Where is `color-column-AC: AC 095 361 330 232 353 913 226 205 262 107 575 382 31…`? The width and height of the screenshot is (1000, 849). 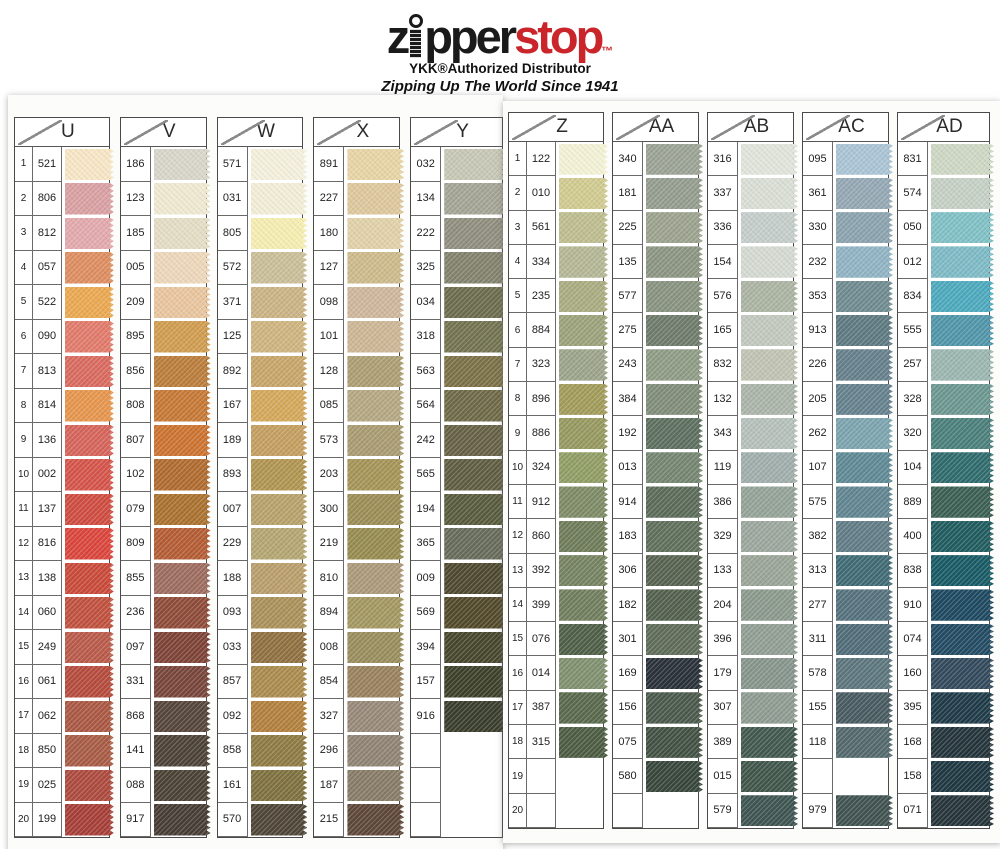
color-column-AC: AC 095 361 330 232 353 913 226 205 262 107 575 382 31… is located at coordinates (847, 470).